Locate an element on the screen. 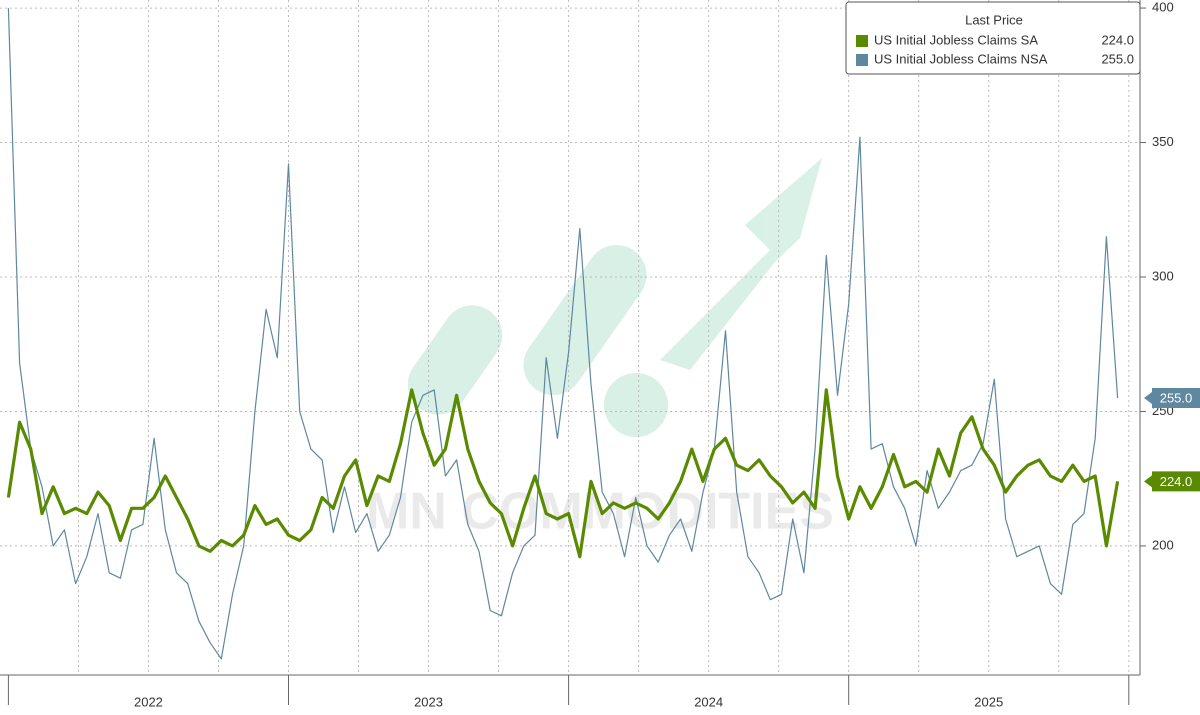 This screenshot has width=1200, height=715. y-tick-label: 350 is located at coordinates (1163, 141).